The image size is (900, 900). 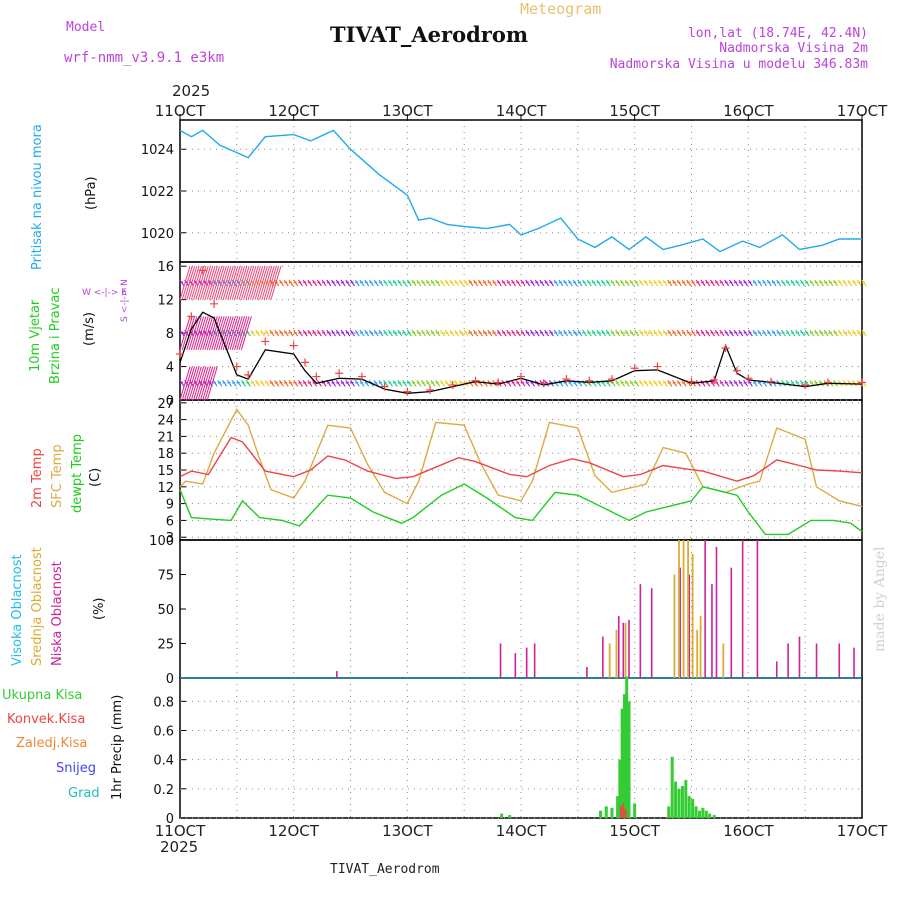 I want to click on y-tick-label: 1024, so click(x=157, y=150).